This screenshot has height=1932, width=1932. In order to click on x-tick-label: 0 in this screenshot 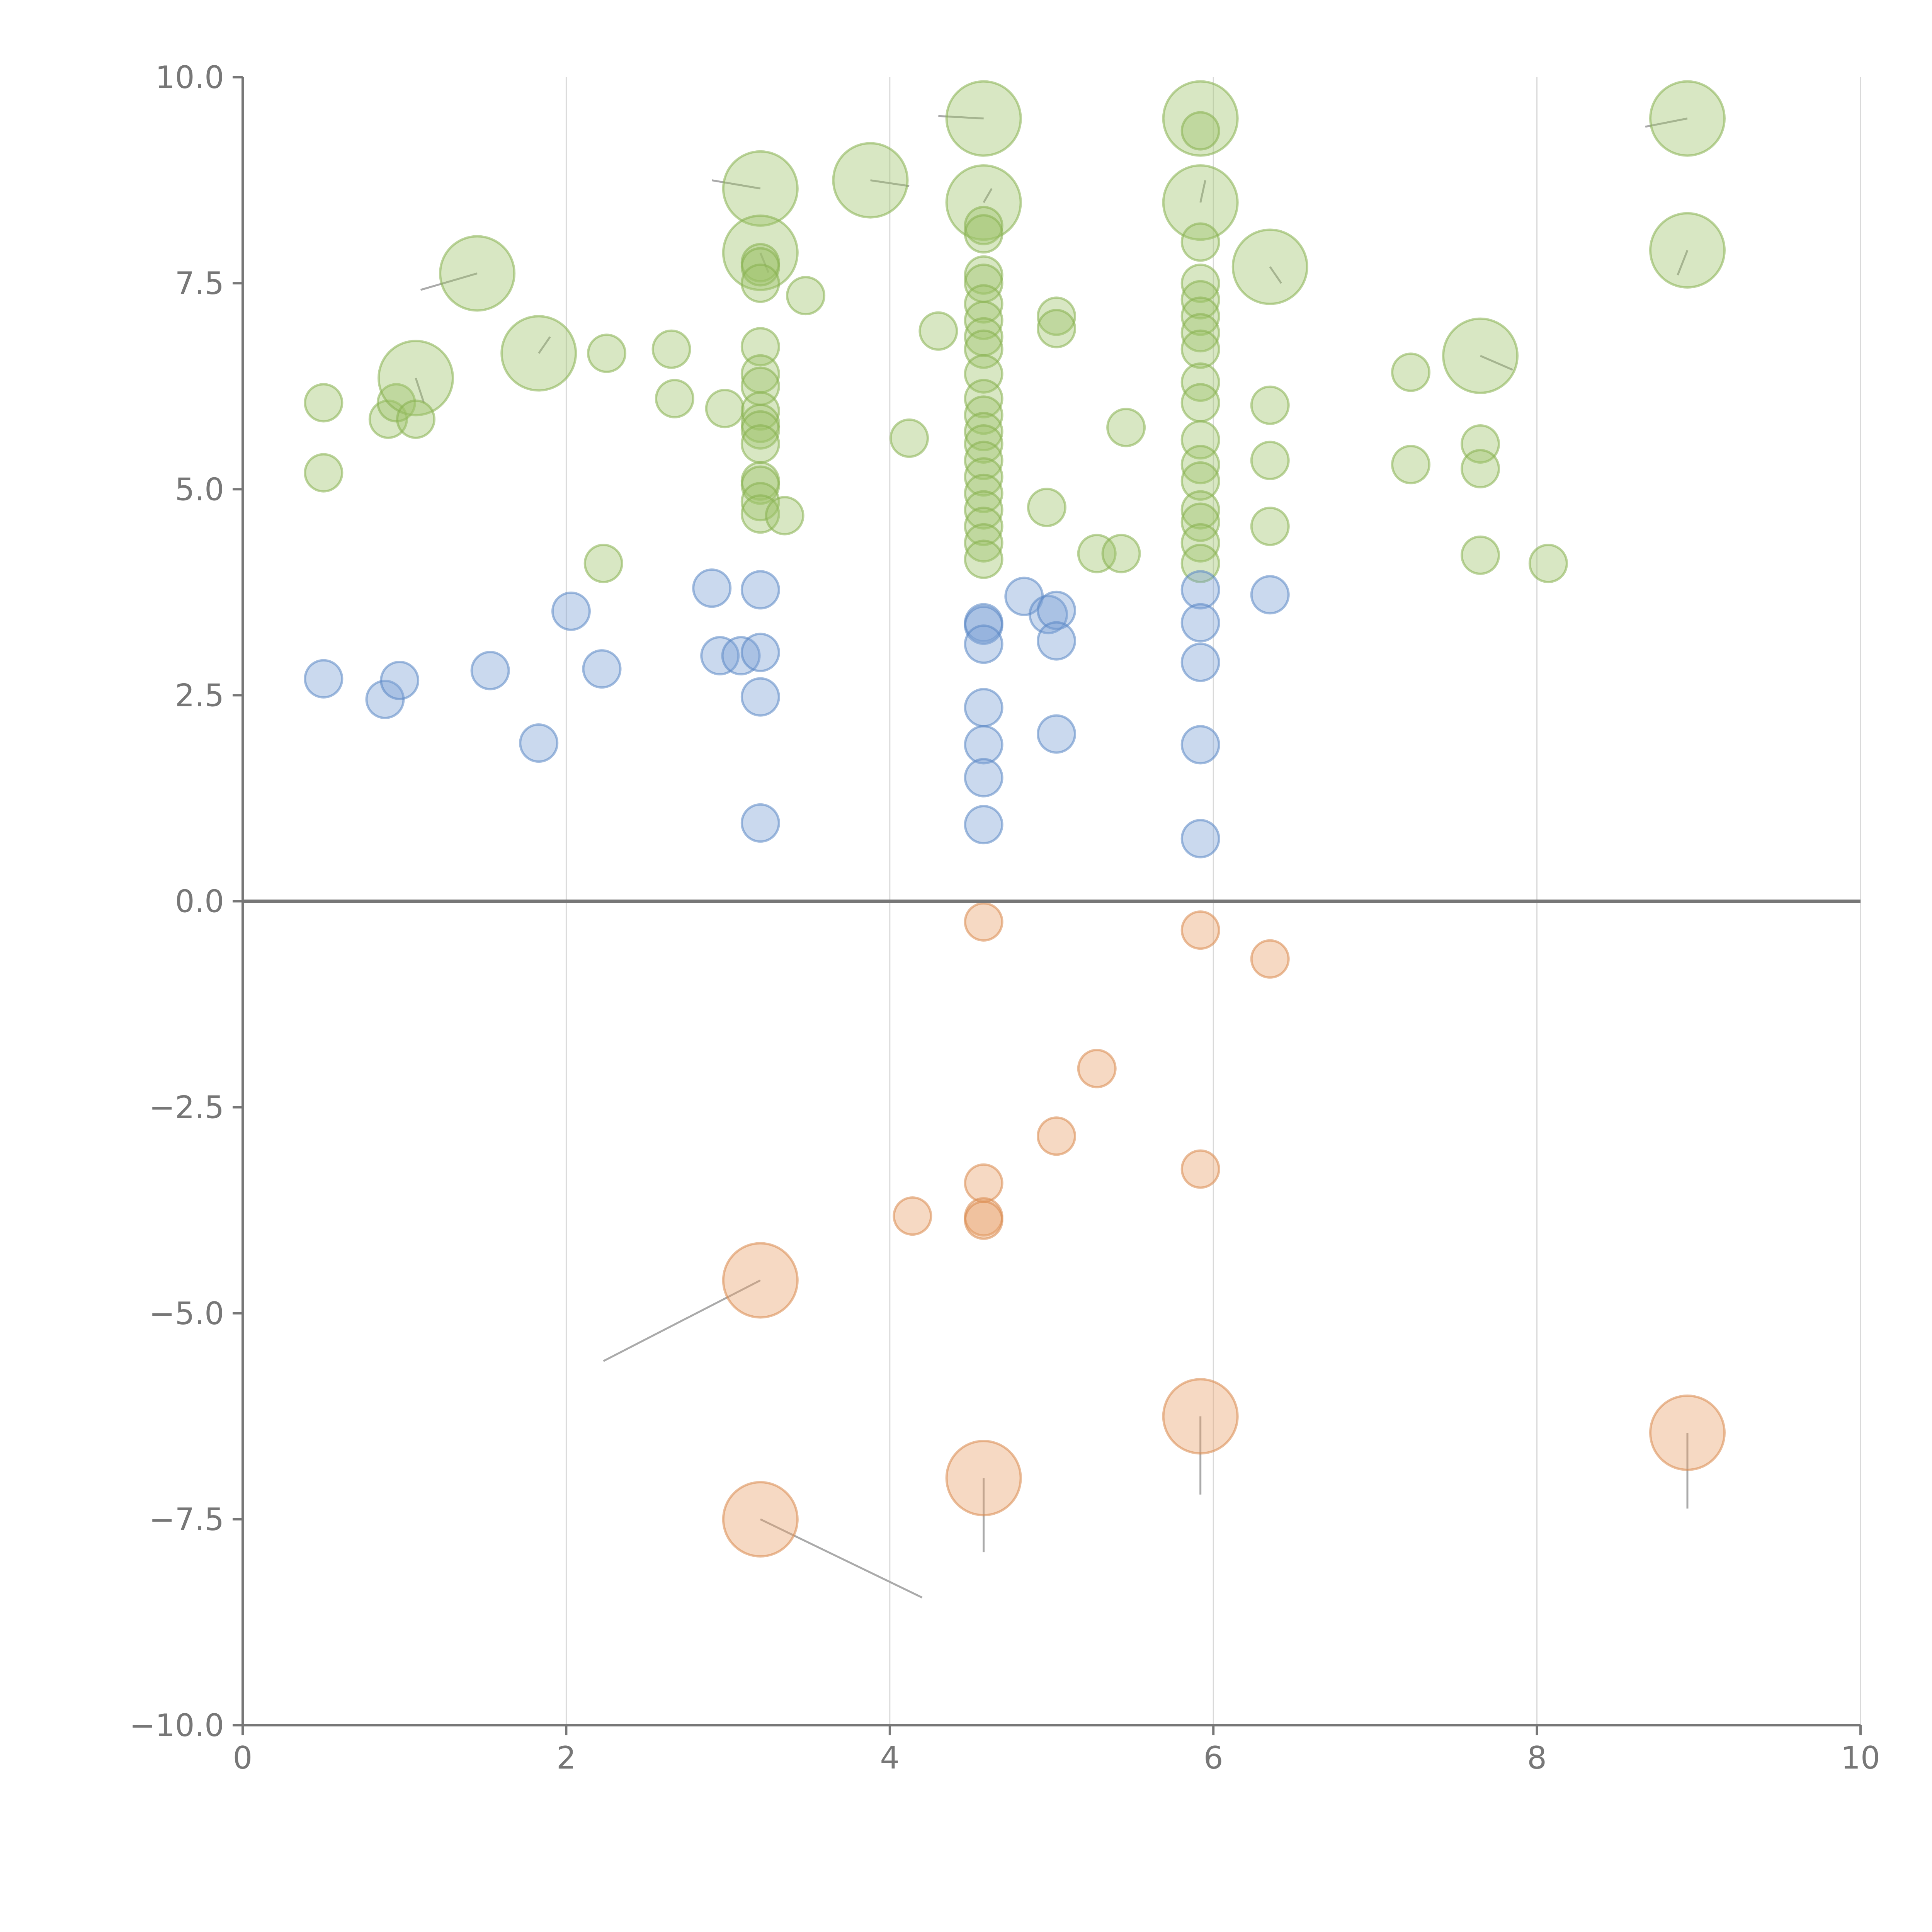, I will do `click(243, 1758)`.